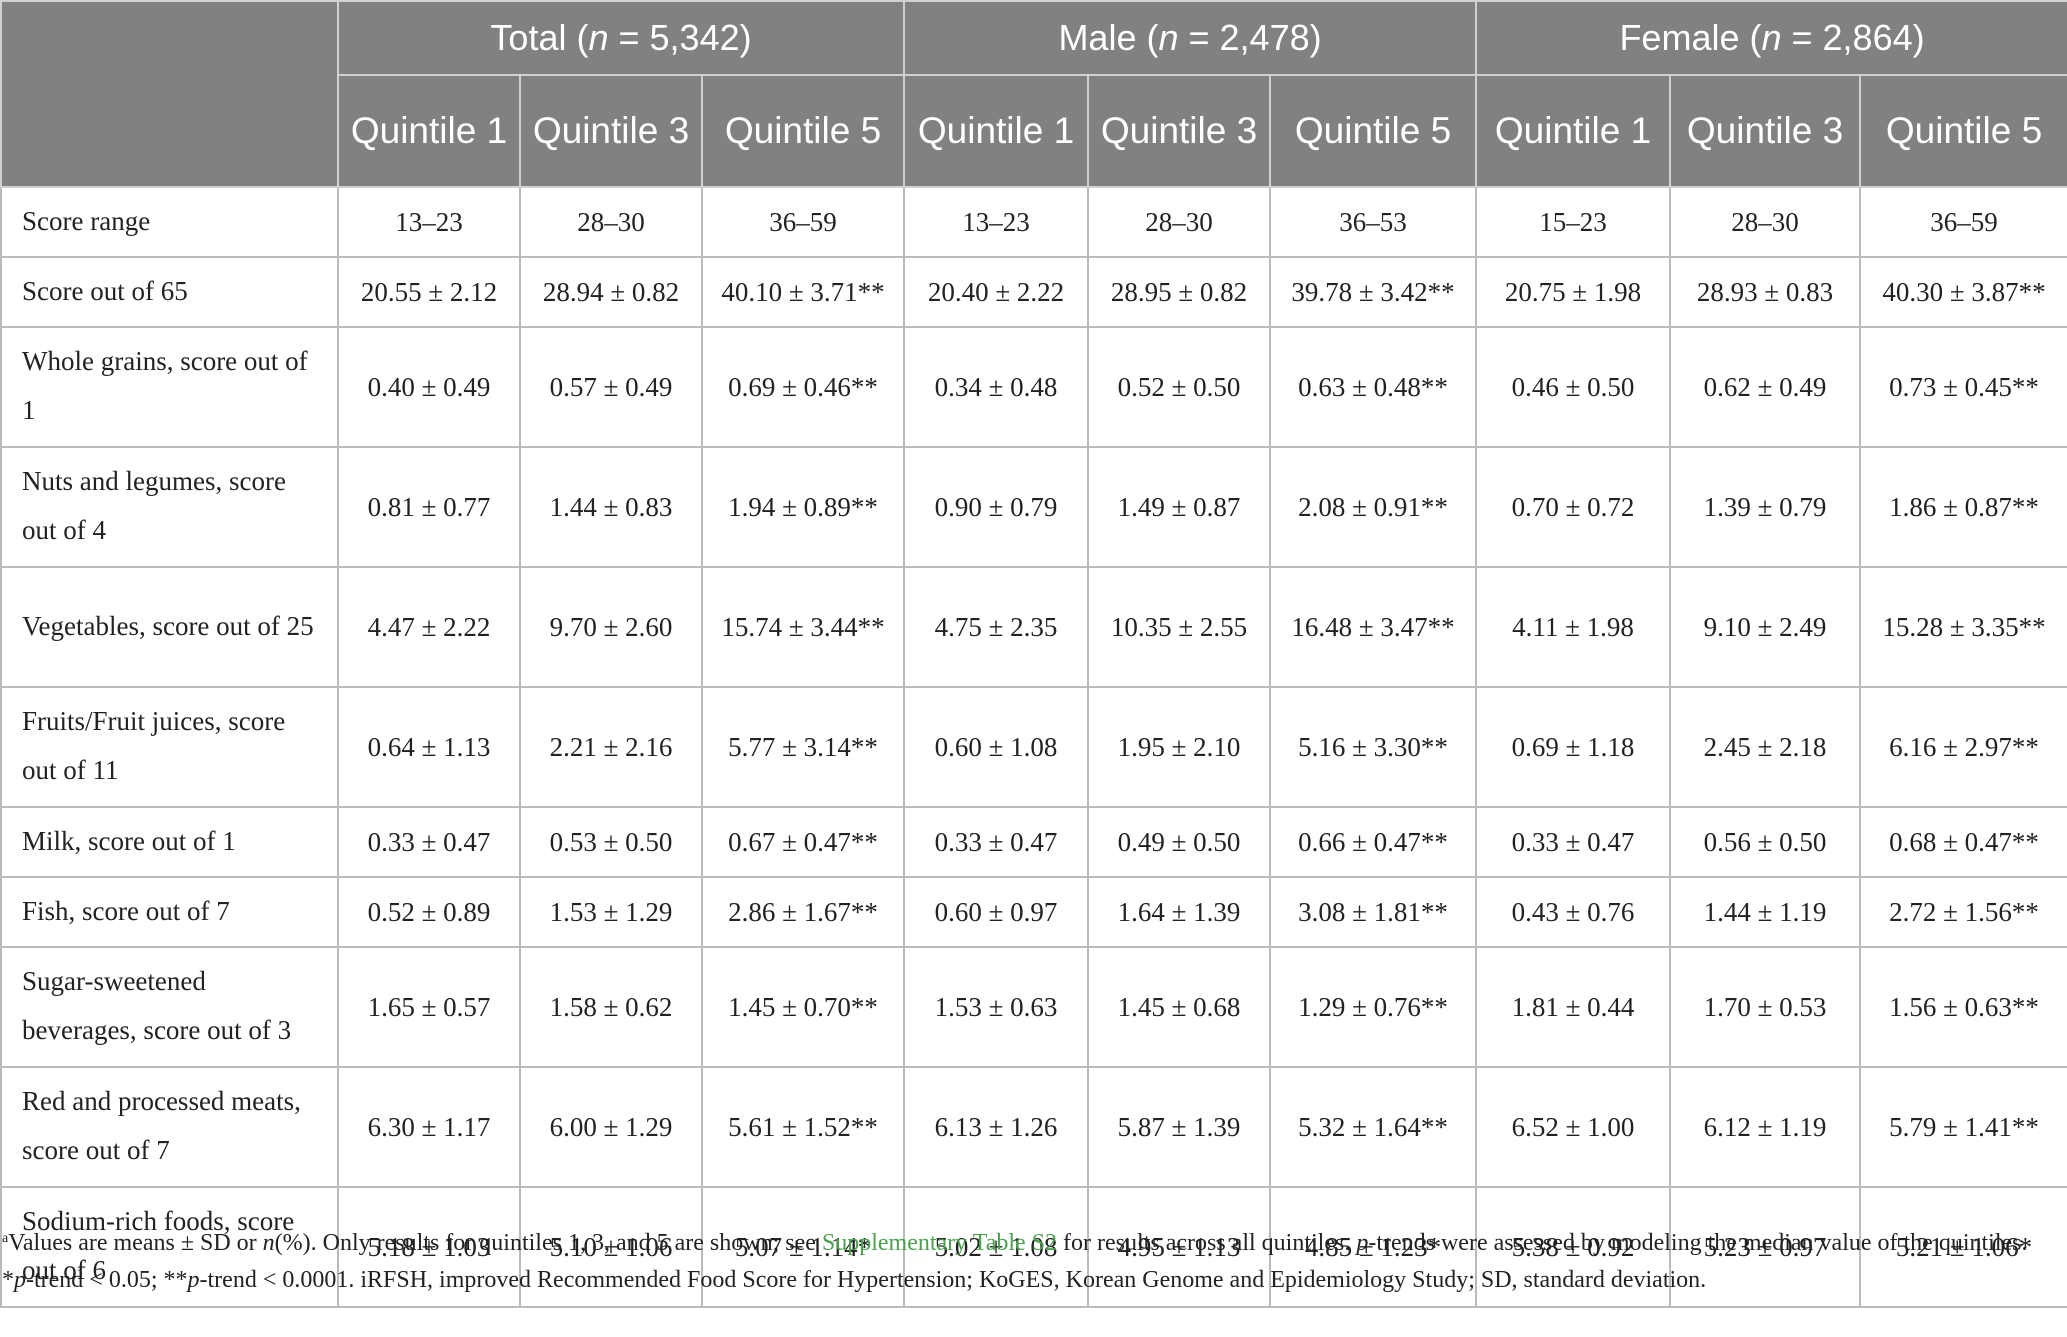 The image size is (2067, 1337). I want to click on table-cell: 36–53, so click(1373, 222).